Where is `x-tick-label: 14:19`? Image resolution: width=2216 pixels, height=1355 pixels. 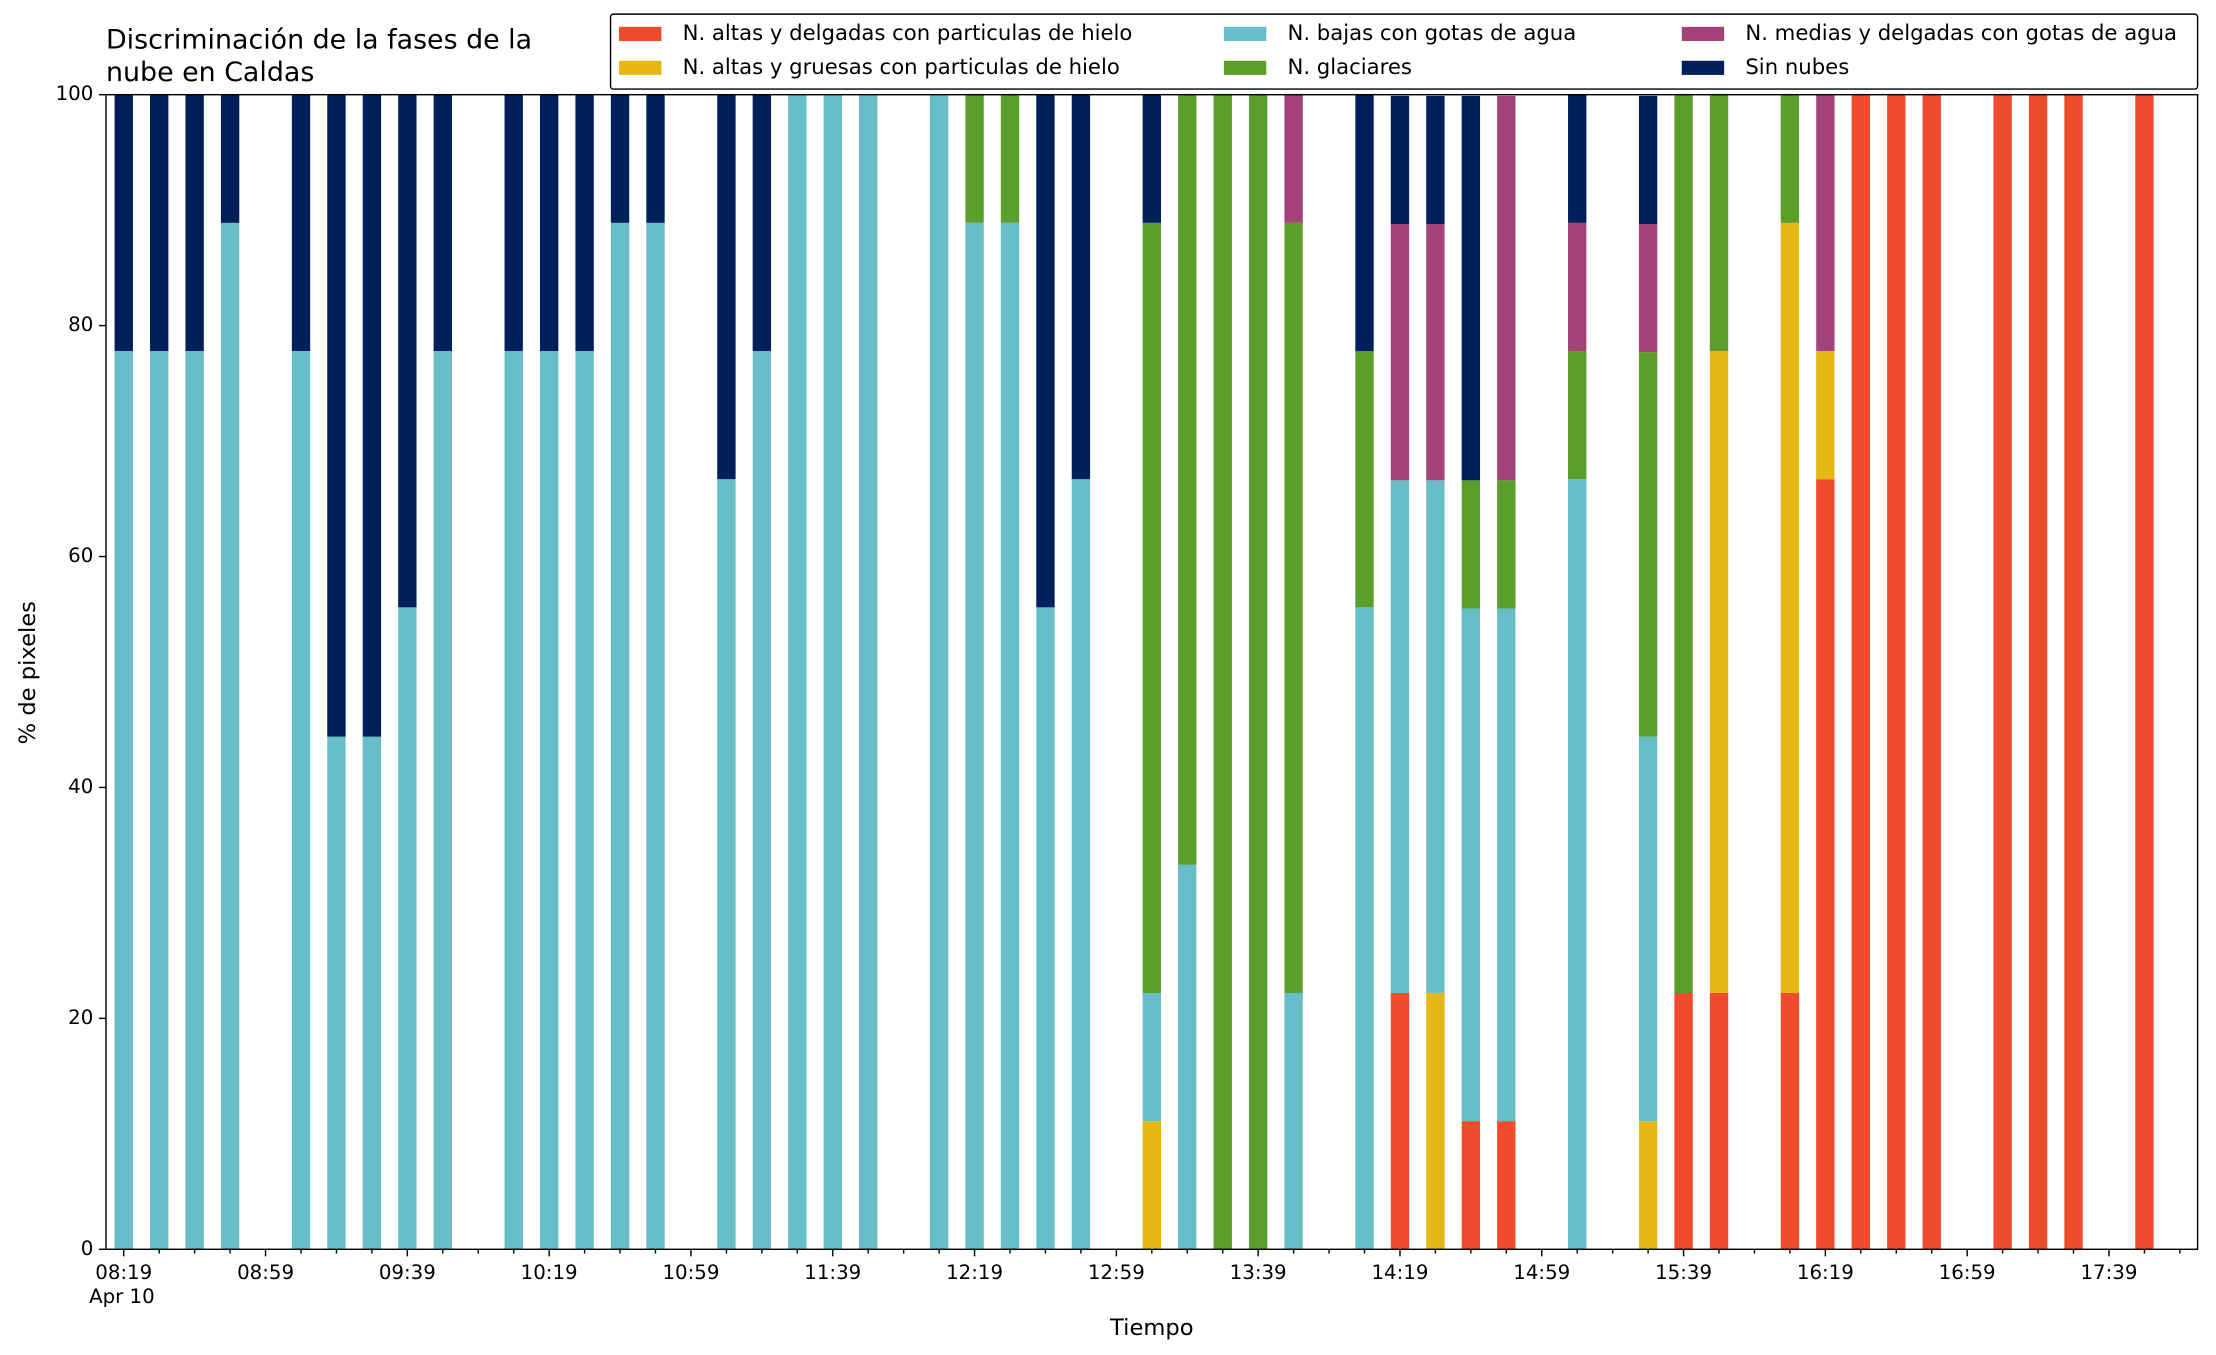 x-tick-label: 14:19 is located at coordinates (1399, 1272).